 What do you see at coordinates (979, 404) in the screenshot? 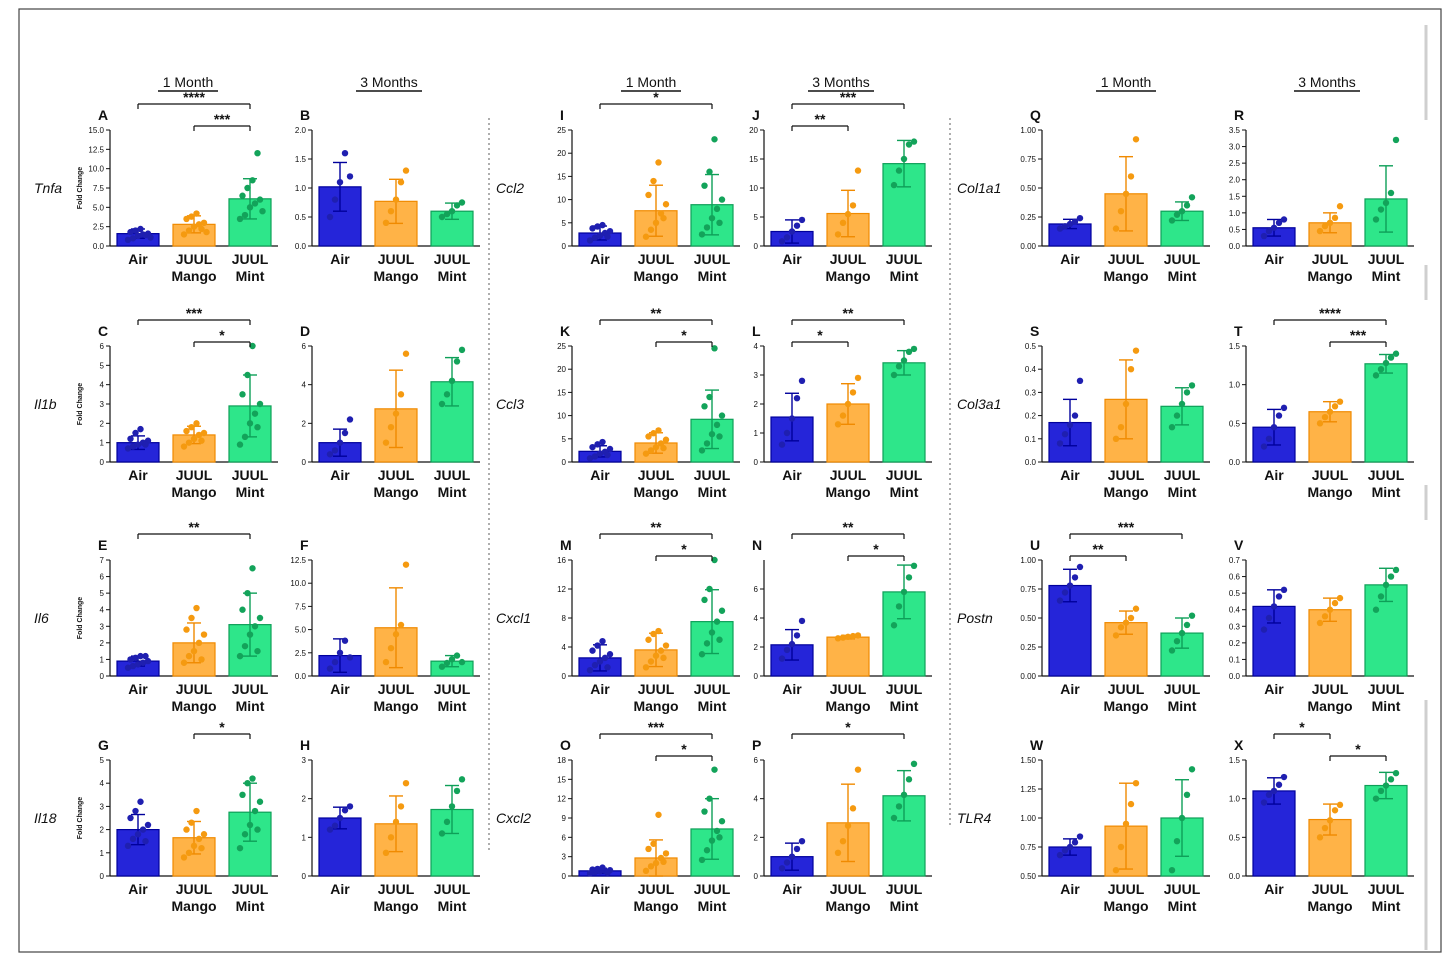
I see `gene-label: Col3a1` at bounding box center [979, 404].